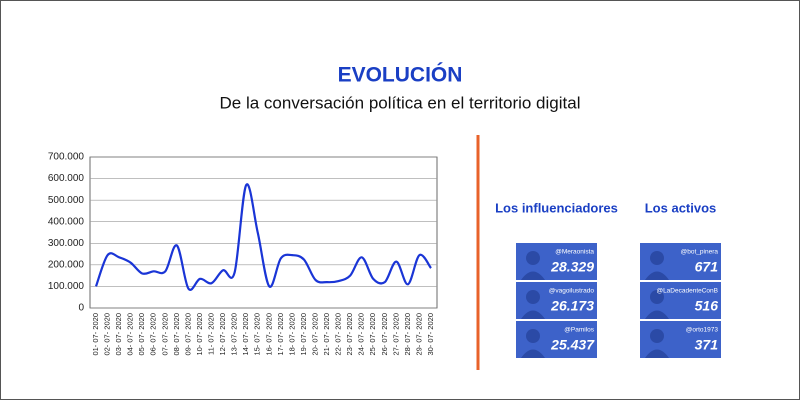 This screenshot has width=800, height=400. What do you see at coordinates (681, 207) in the screenshot?
I see `panel-title: Los activos` at bounding box center [681, 207].